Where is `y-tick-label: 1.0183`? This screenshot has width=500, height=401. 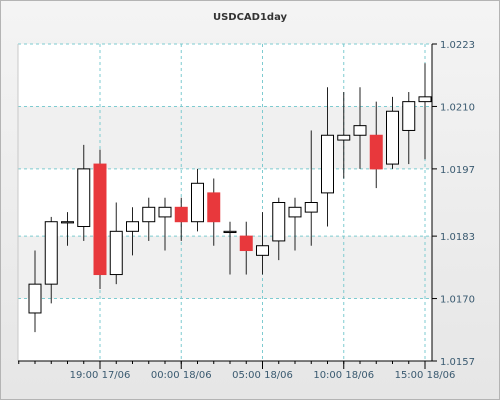 y-tick-label: 1.0183 is located at coordinates (457, 237).